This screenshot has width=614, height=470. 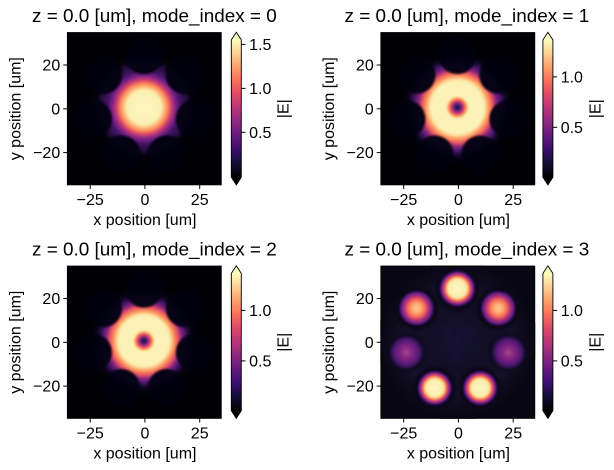 What do you see at coordinates (154, 16) in the screenshot?
I see `svg-text: z = 0.0 [um], mode_index = 0` at bounding box center [154, 16].